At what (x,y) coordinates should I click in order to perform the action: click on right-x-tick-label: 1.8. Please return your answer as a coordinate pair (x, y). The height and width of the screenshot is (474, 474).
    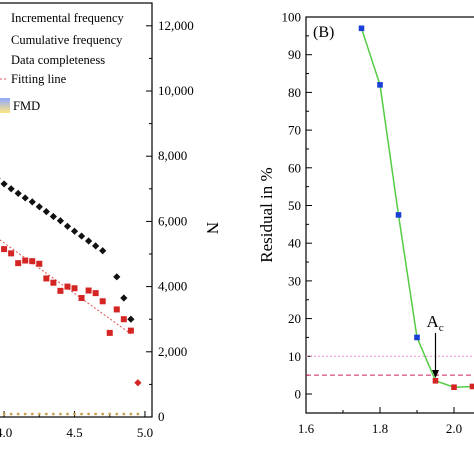
    Looking at the image, I should click on (380, 428).